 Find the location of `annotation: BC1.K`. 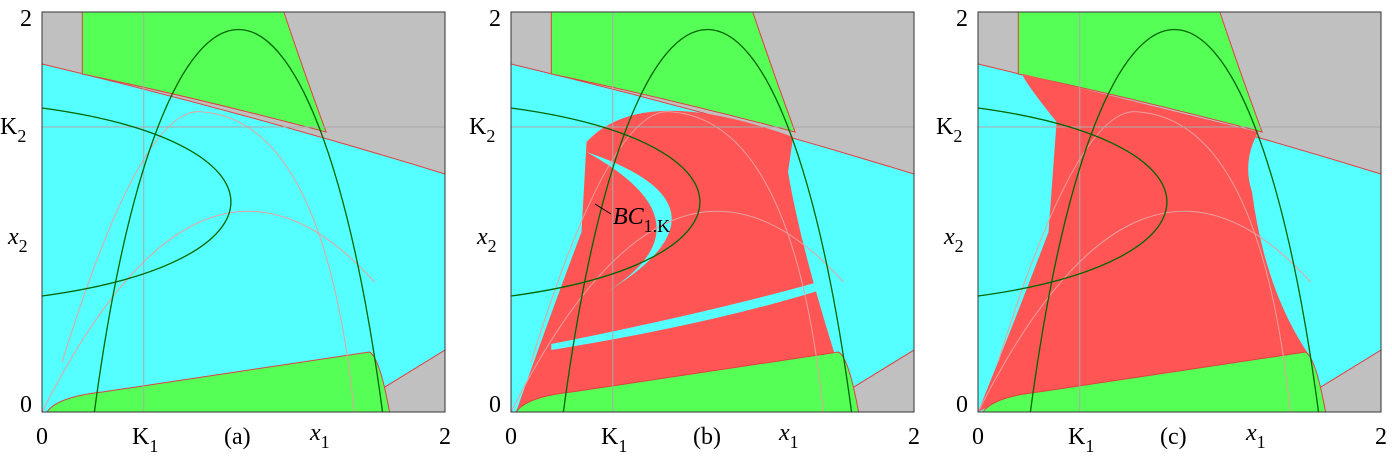

annotation: BC1.K is located at coordinates (641, 220).